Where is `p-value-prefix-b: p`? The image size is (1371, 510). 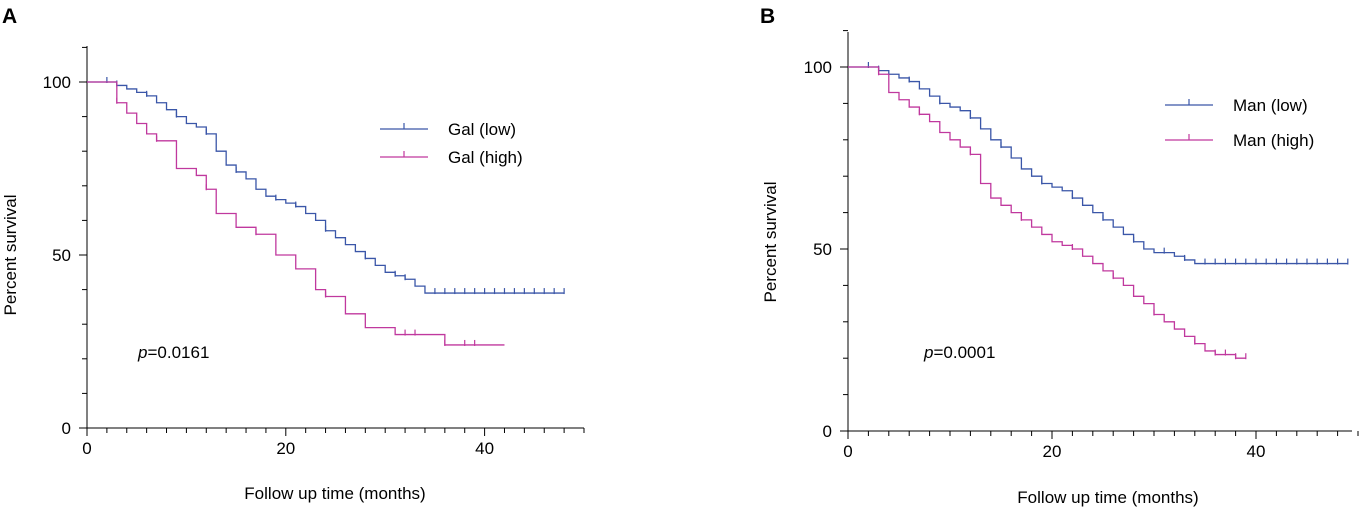
p-value-prefix-b: p is located at coordinates (928, 352).